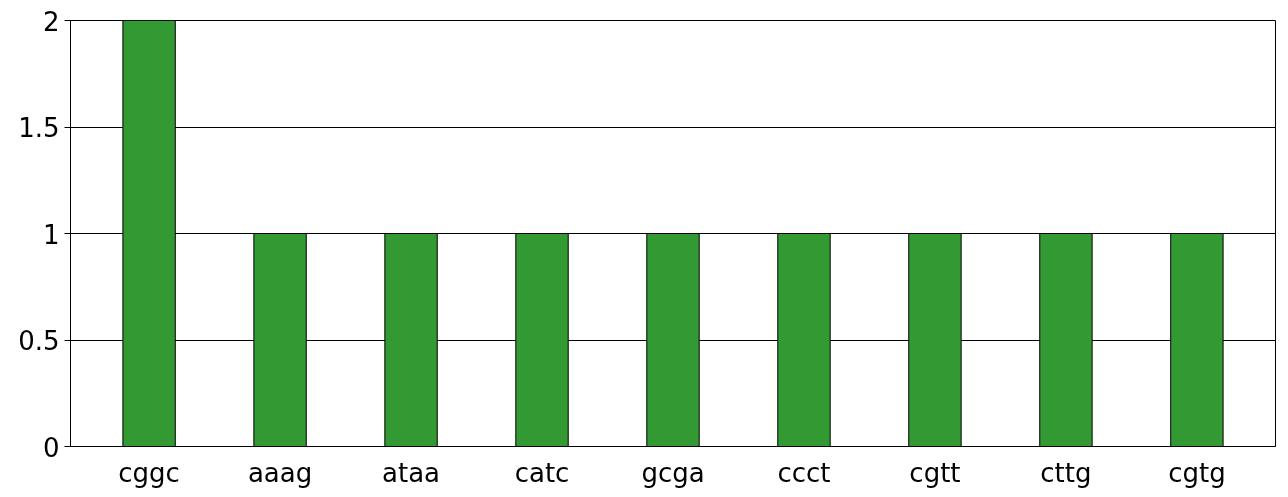  What do you see at coordinates (411, 472) in the screenshot?
I see `x-tick-label: ataa` at bounding box center [411, 472].